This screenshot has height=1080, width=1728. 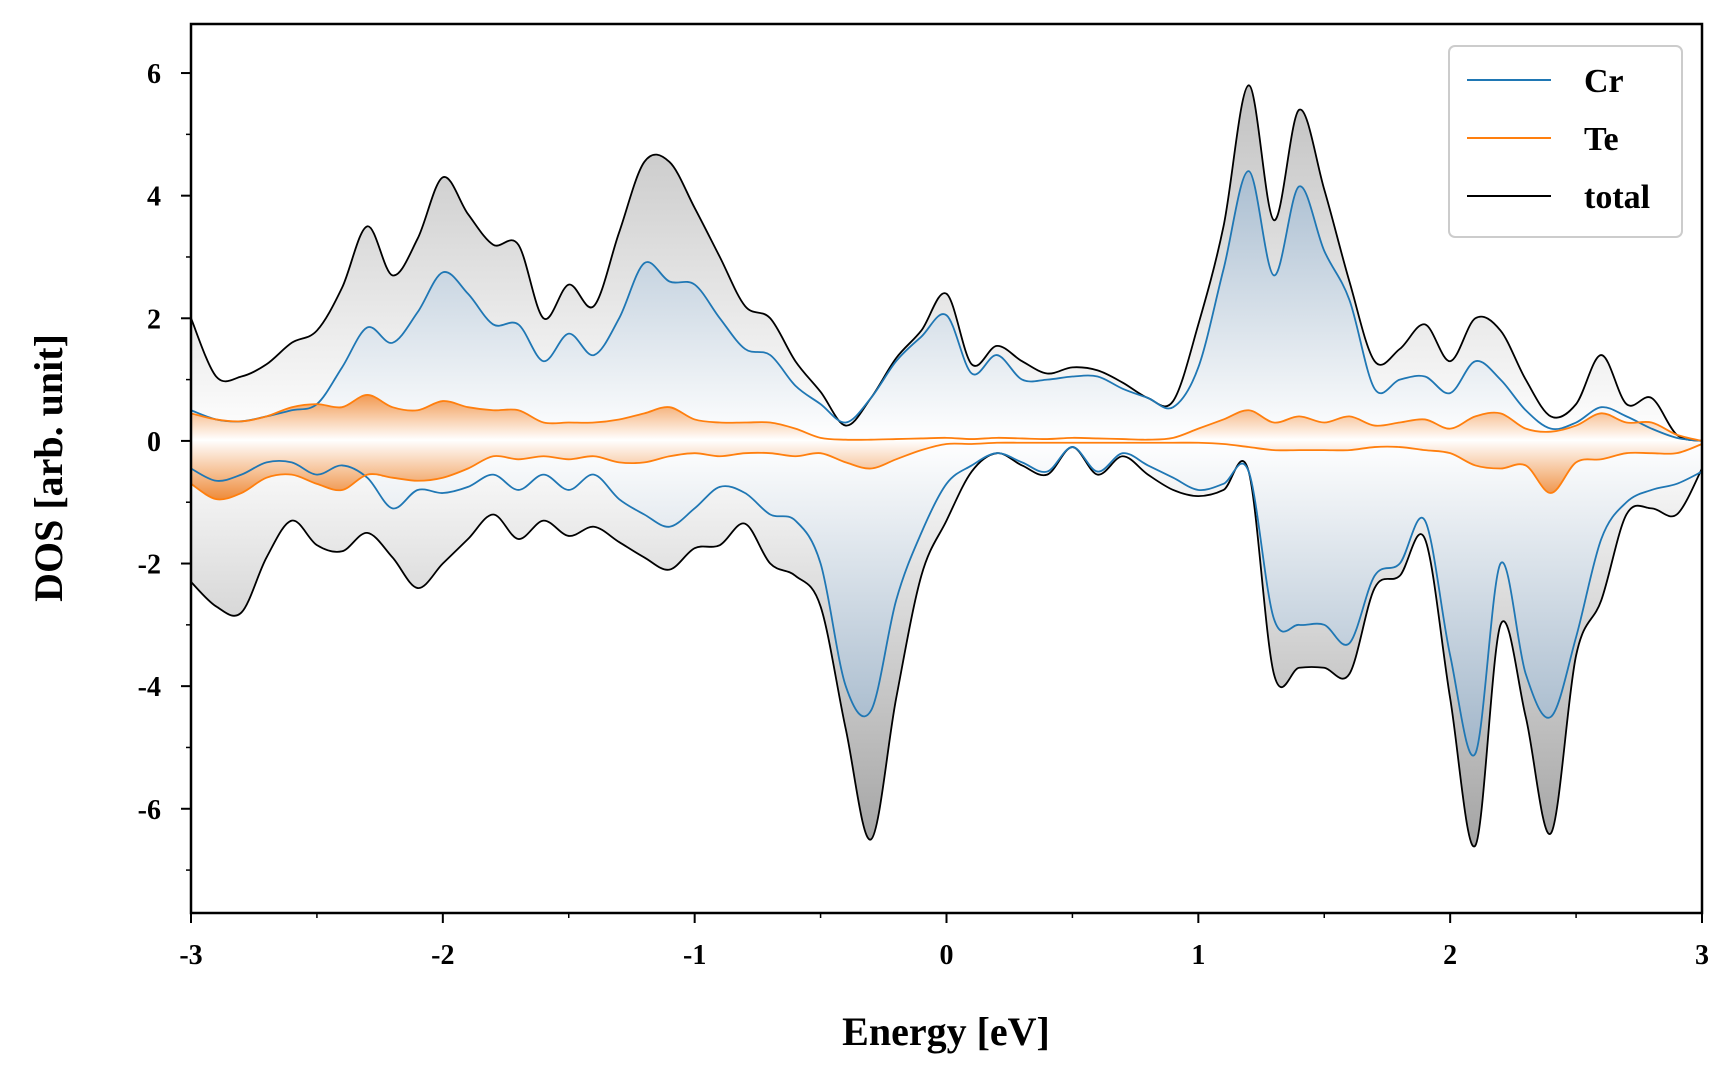 I want to click on legend-box, so click(x=1565, y=141).